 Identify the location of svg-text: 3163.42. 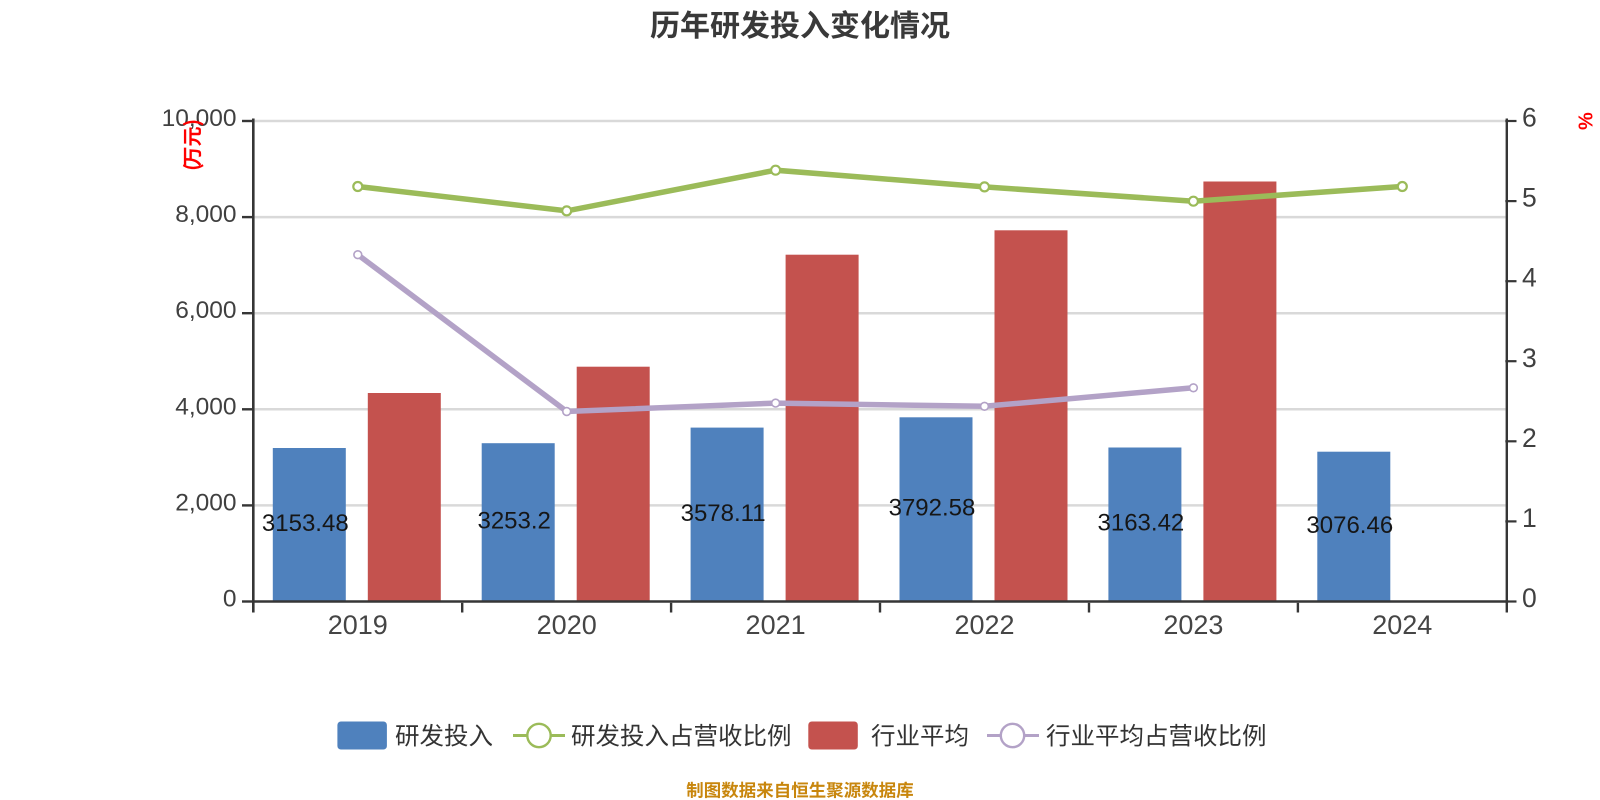
(1141, 523).